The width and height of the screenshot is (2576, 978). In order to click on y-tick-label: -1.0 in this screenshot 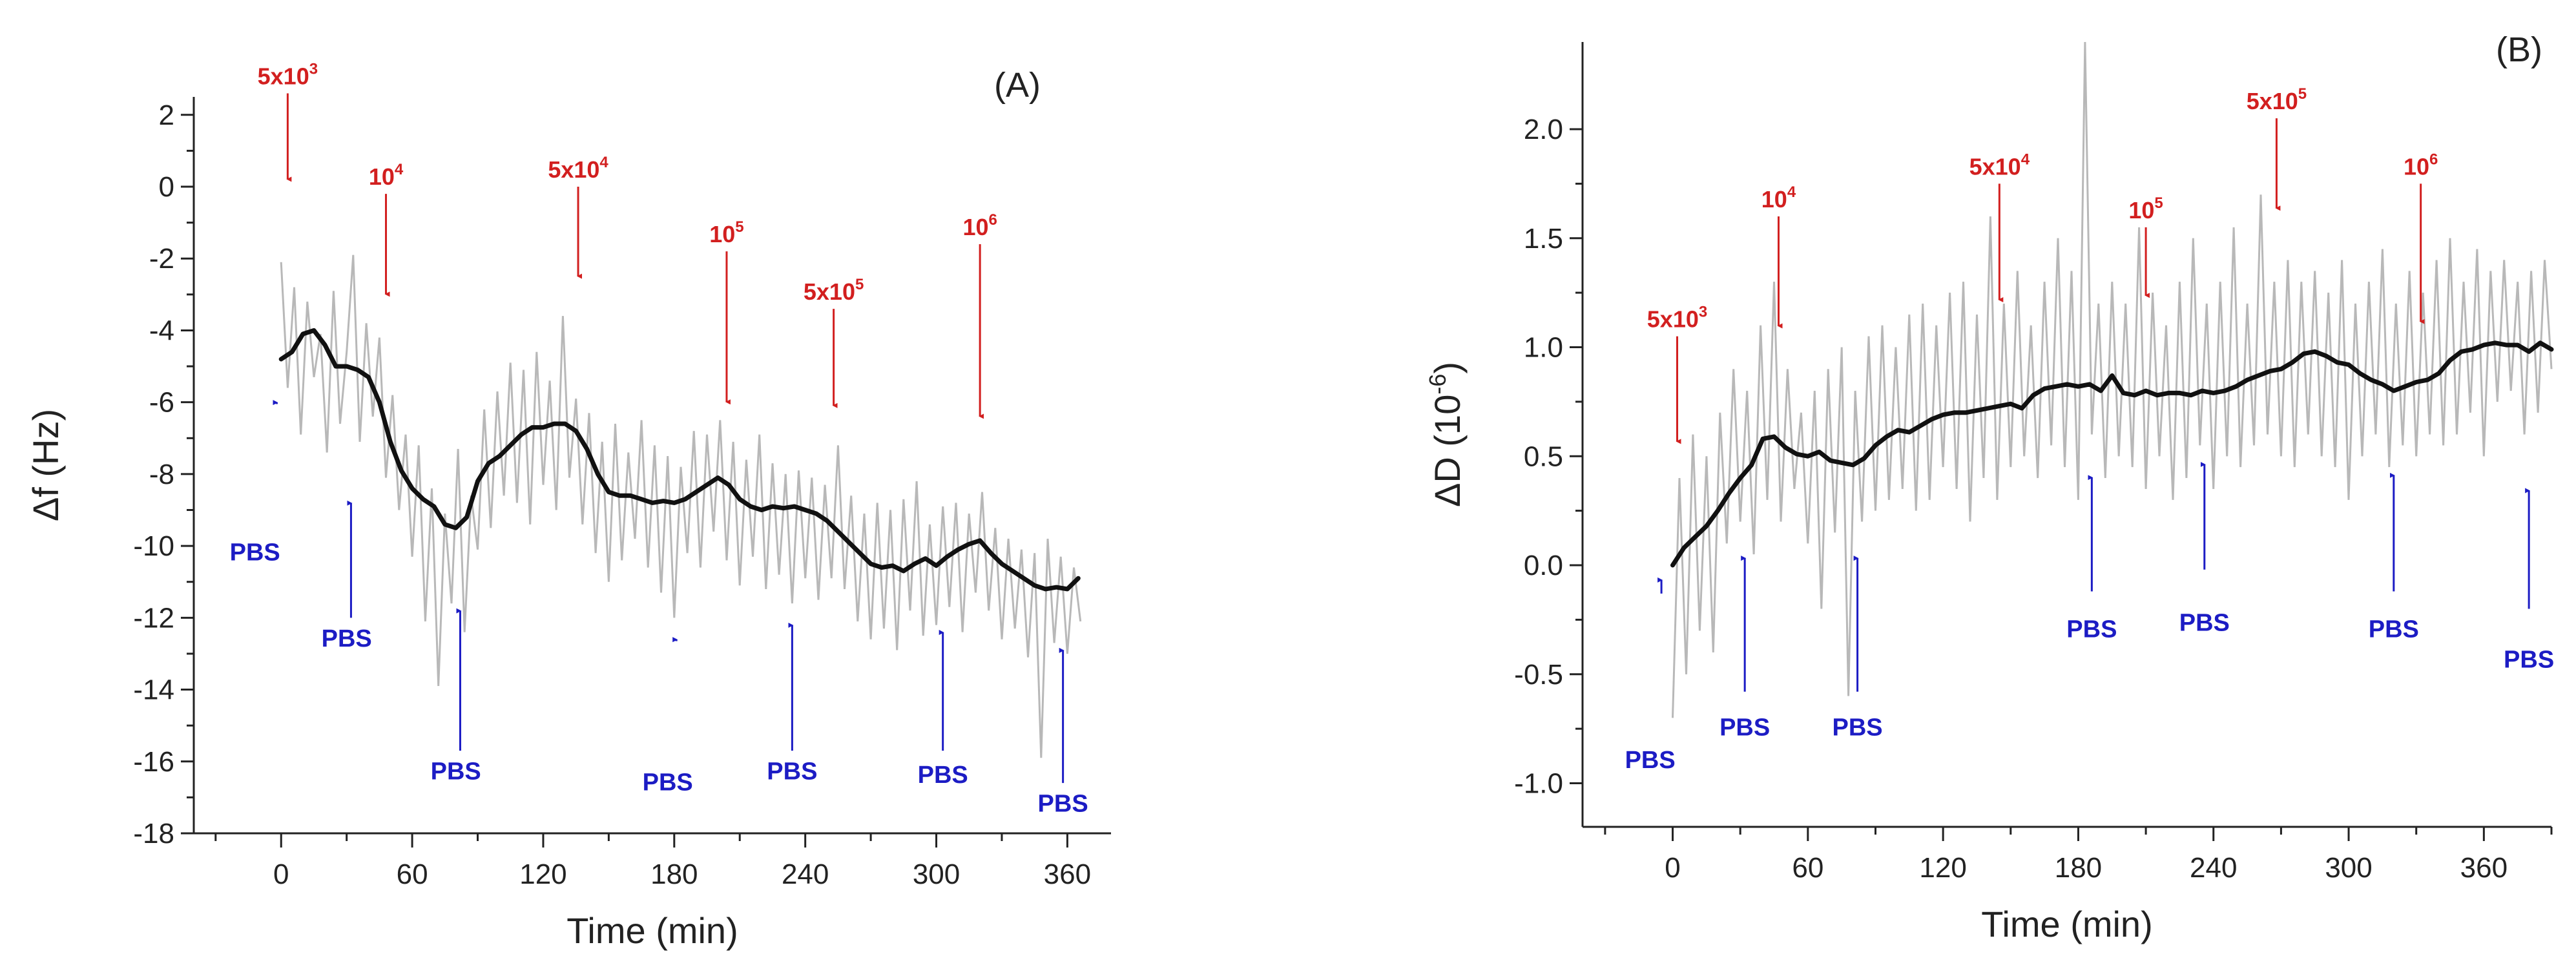, I will do `click(1538, 784)`.